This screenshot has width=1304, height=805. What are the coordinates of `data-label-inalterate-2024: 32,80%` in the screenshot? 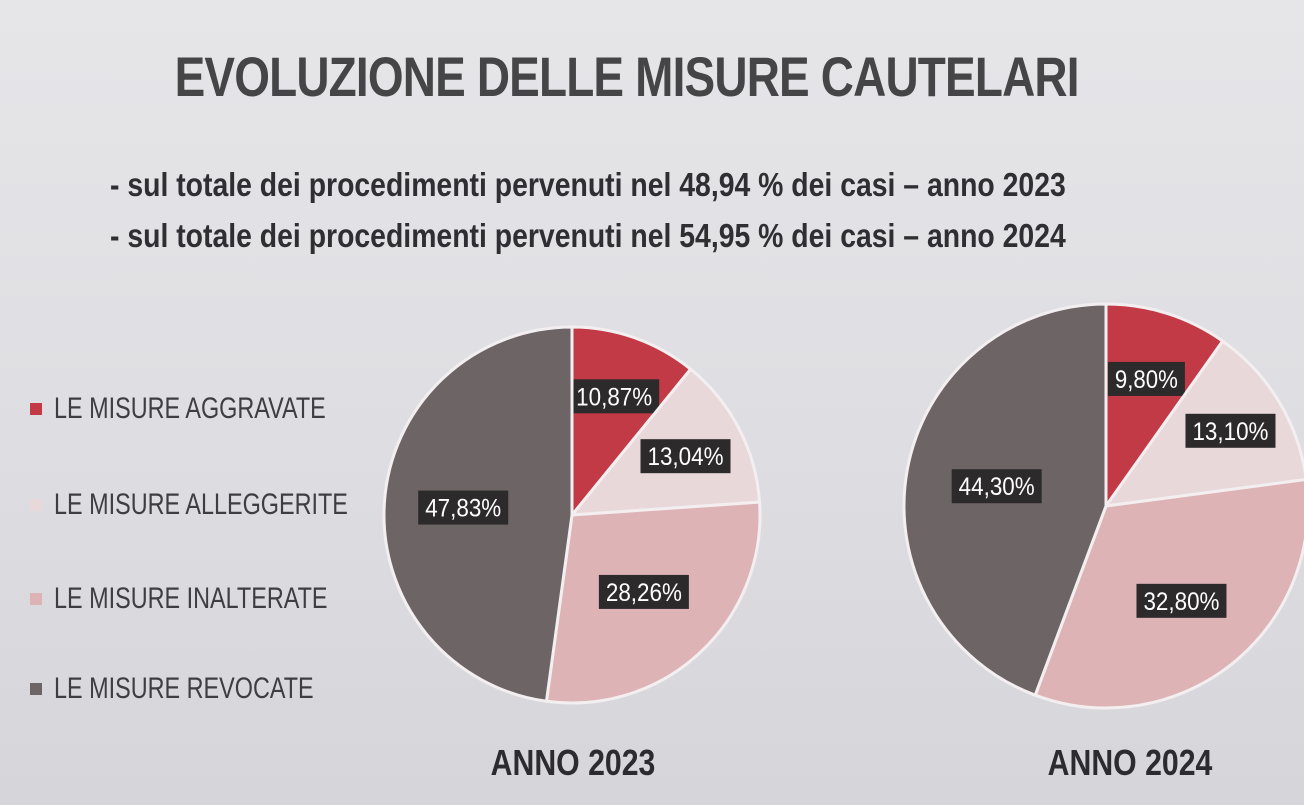 It's located at (1181, 600).